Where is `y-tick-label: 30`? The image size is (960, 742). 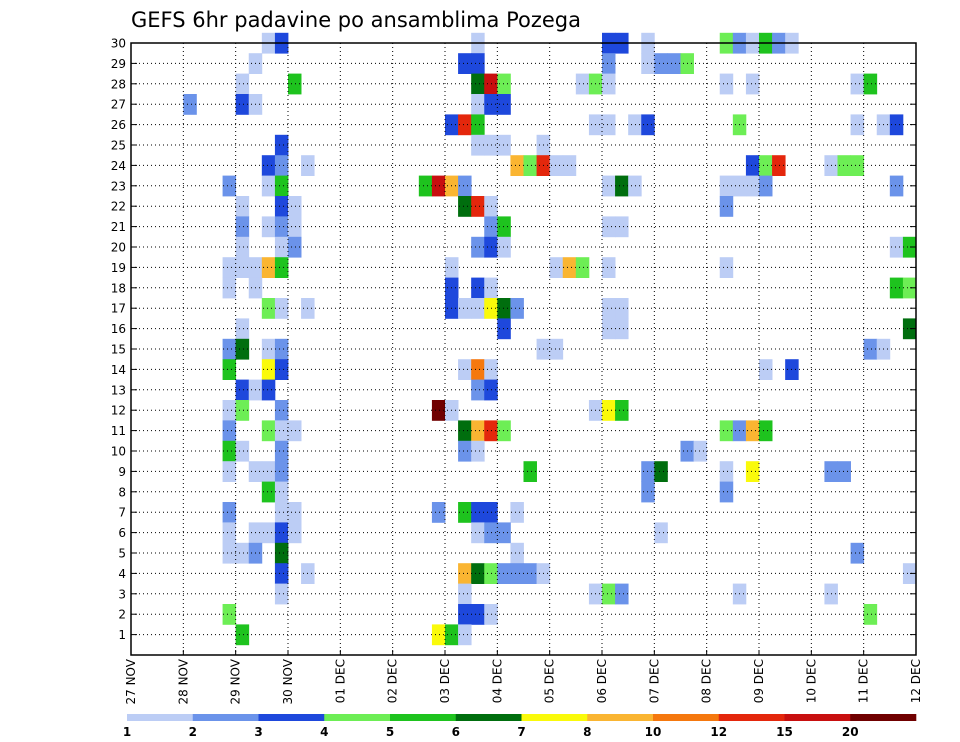 y-tick-label: 30 is located at coordinates (118, 44).